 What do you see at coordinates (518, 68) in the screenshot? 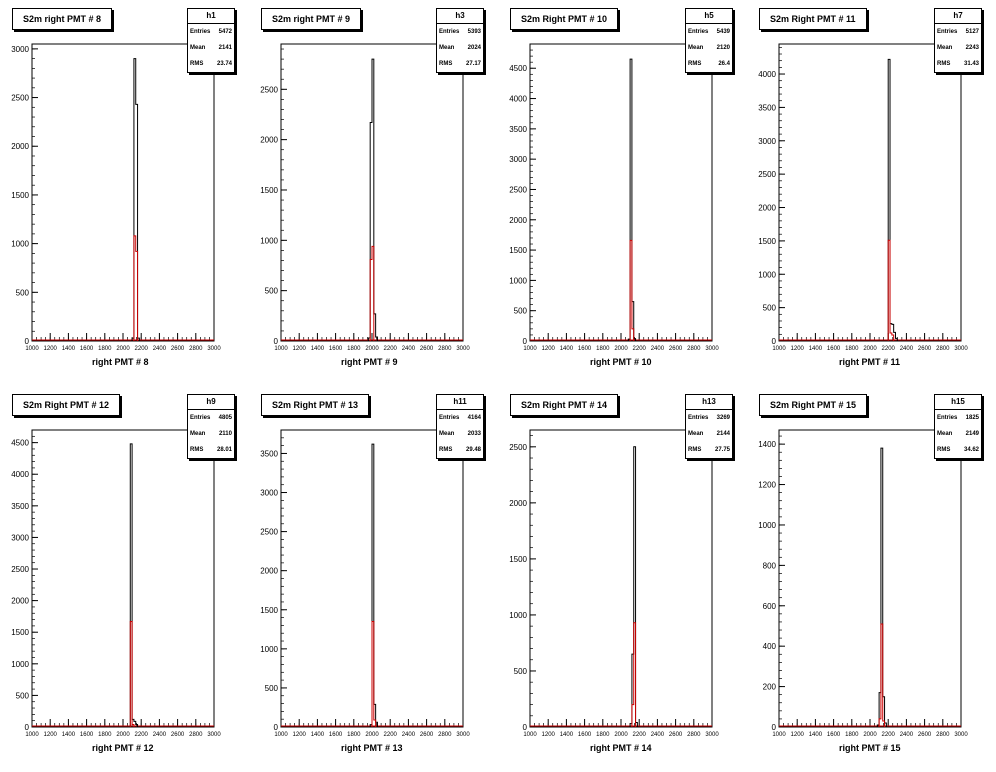
I see `y-tick-label: 4500` at bounding box center [518, 68].